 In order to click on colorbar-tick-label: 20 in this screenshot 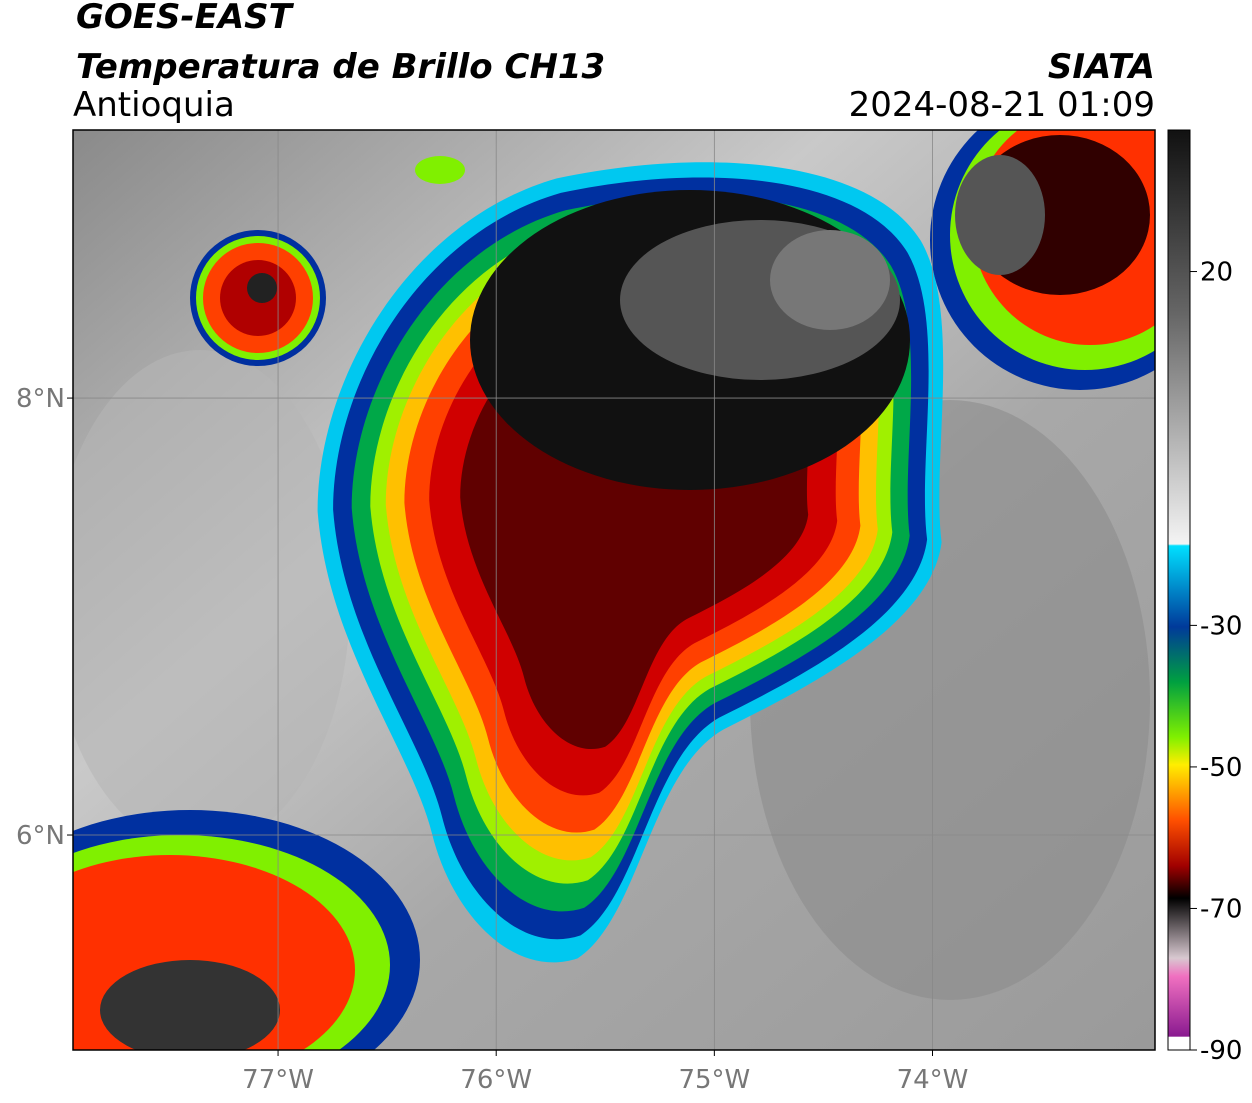, I will do `click(1216, 273)`.